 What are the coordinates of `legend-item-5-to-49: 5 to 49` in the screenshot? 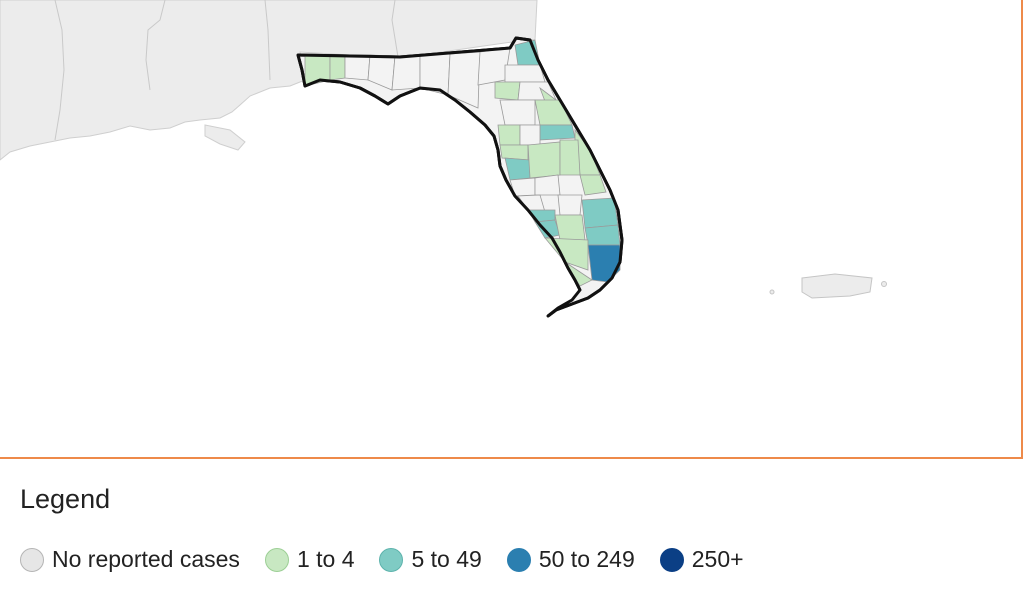 It's located at (430, 559).